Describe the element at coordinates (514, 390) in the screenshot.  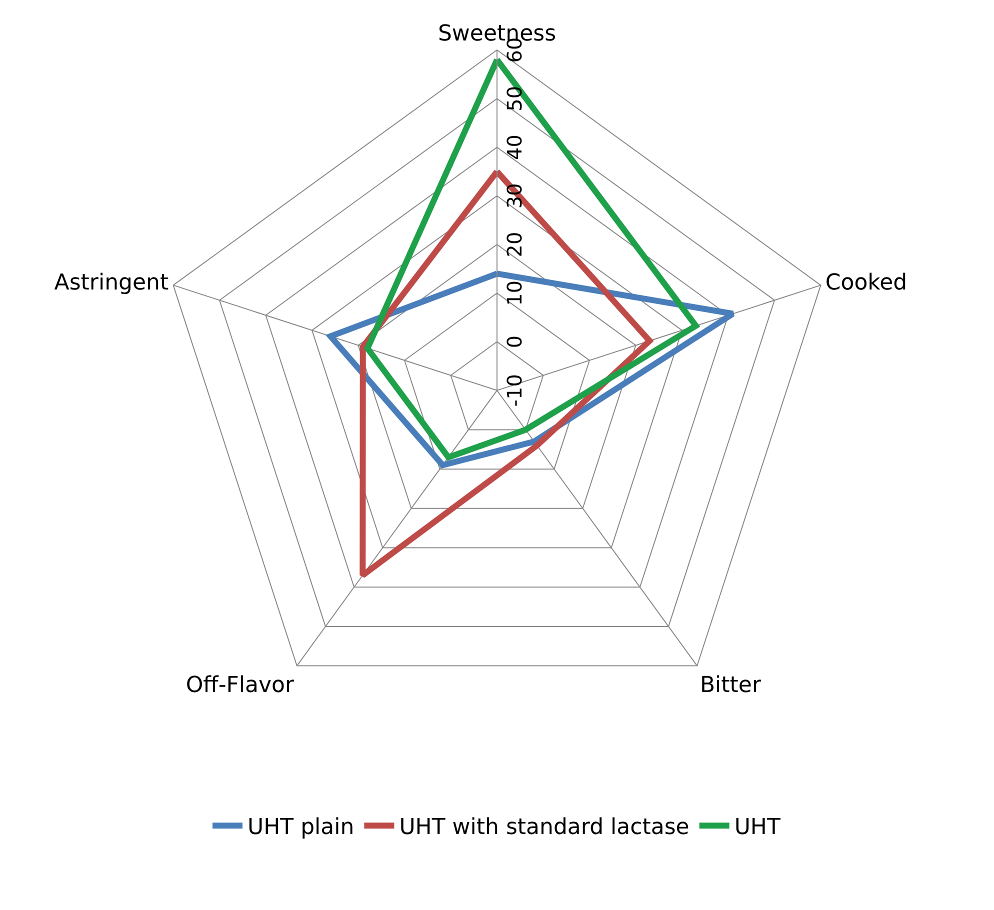
I see `y-tick-label: -10` at that location.